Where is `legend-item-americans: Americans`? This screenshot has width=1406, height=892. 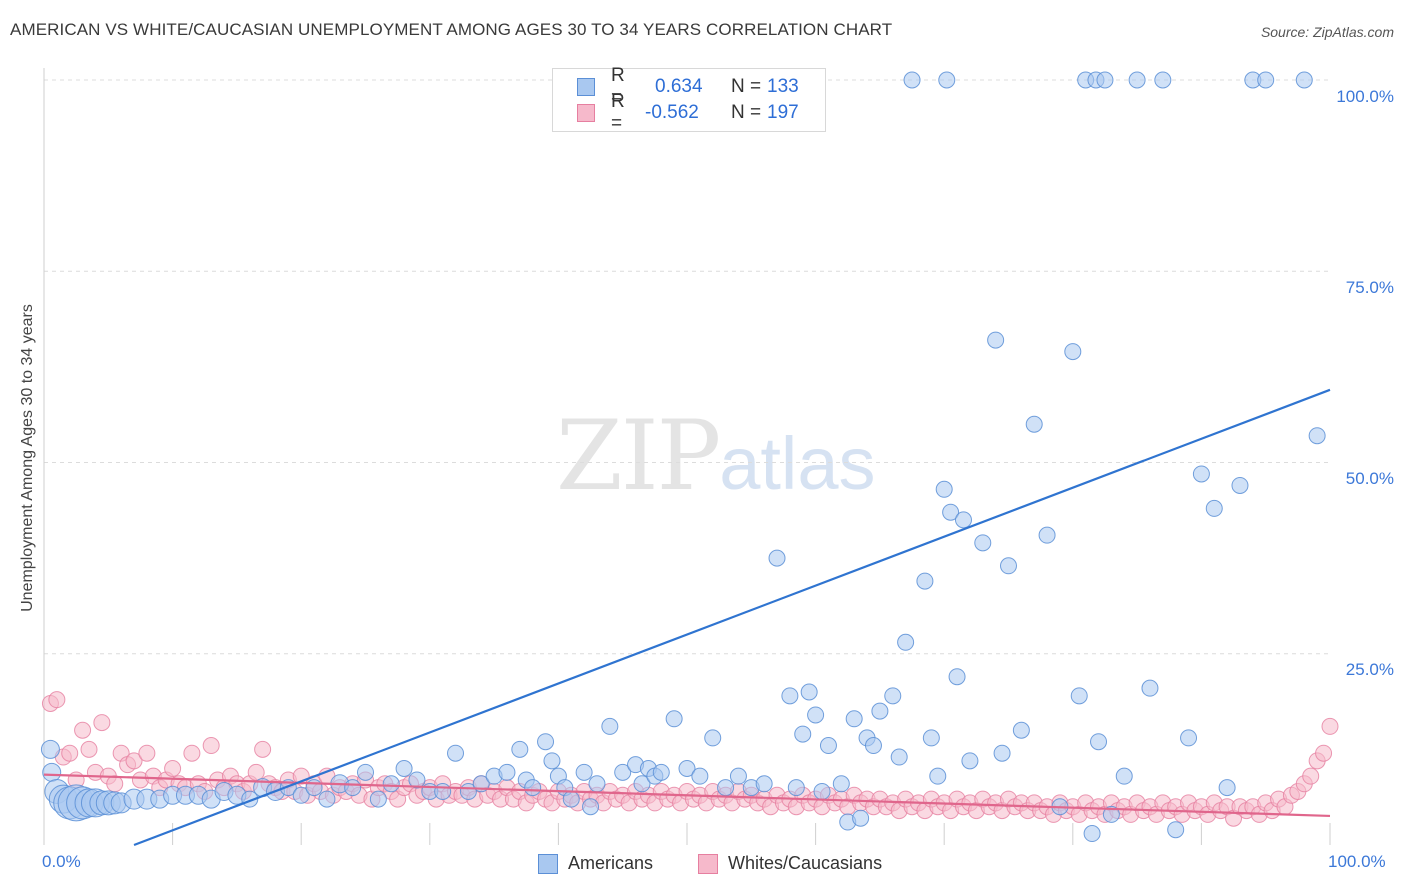
legend-item-americans: Americans is located at coordinates (595, 863).